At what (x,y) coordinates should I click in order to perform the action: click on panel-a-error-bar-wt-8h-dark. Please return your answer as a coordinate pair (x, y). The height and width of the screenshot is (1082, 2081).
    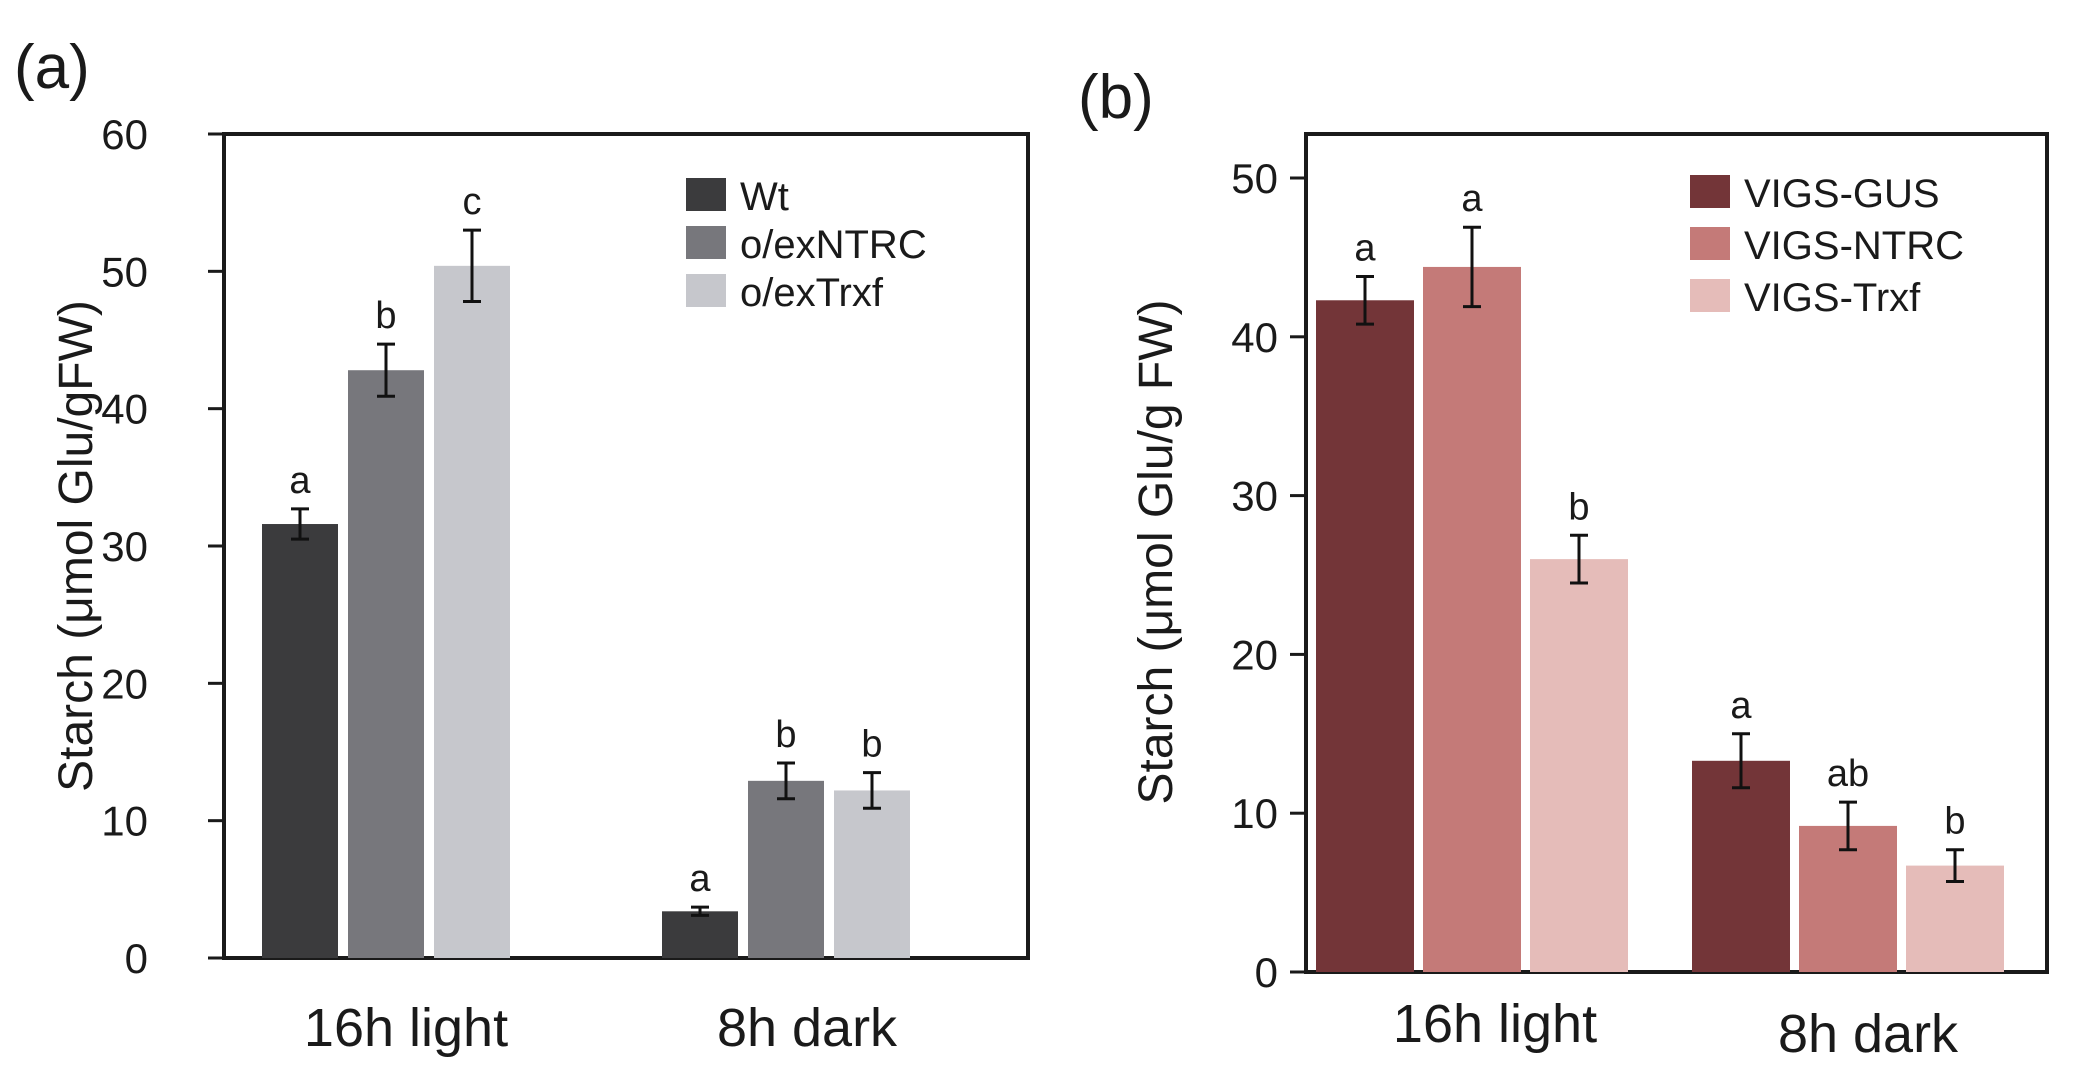
    Looking at the image, I should click on (700, 911).